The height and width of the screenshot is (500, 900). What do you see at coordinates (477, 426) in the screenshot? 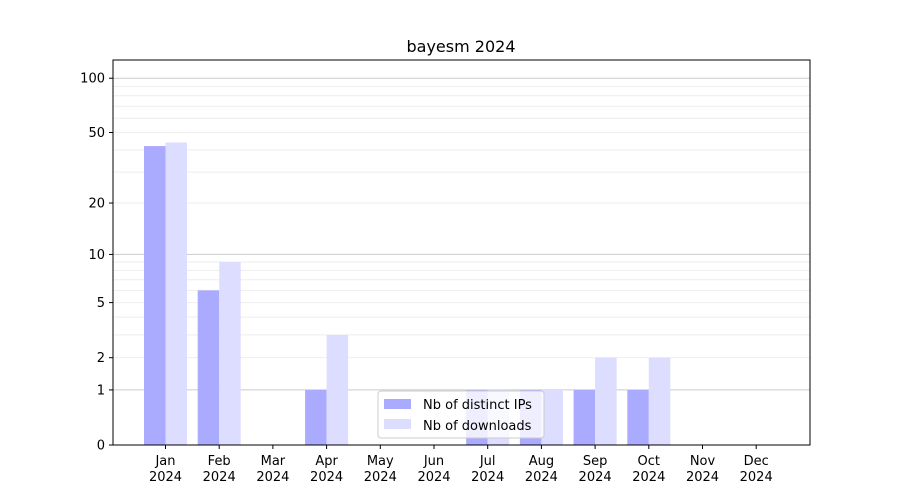
I see `legend-label-downloads: Nb of downloads` at bounding box center [477, 426].